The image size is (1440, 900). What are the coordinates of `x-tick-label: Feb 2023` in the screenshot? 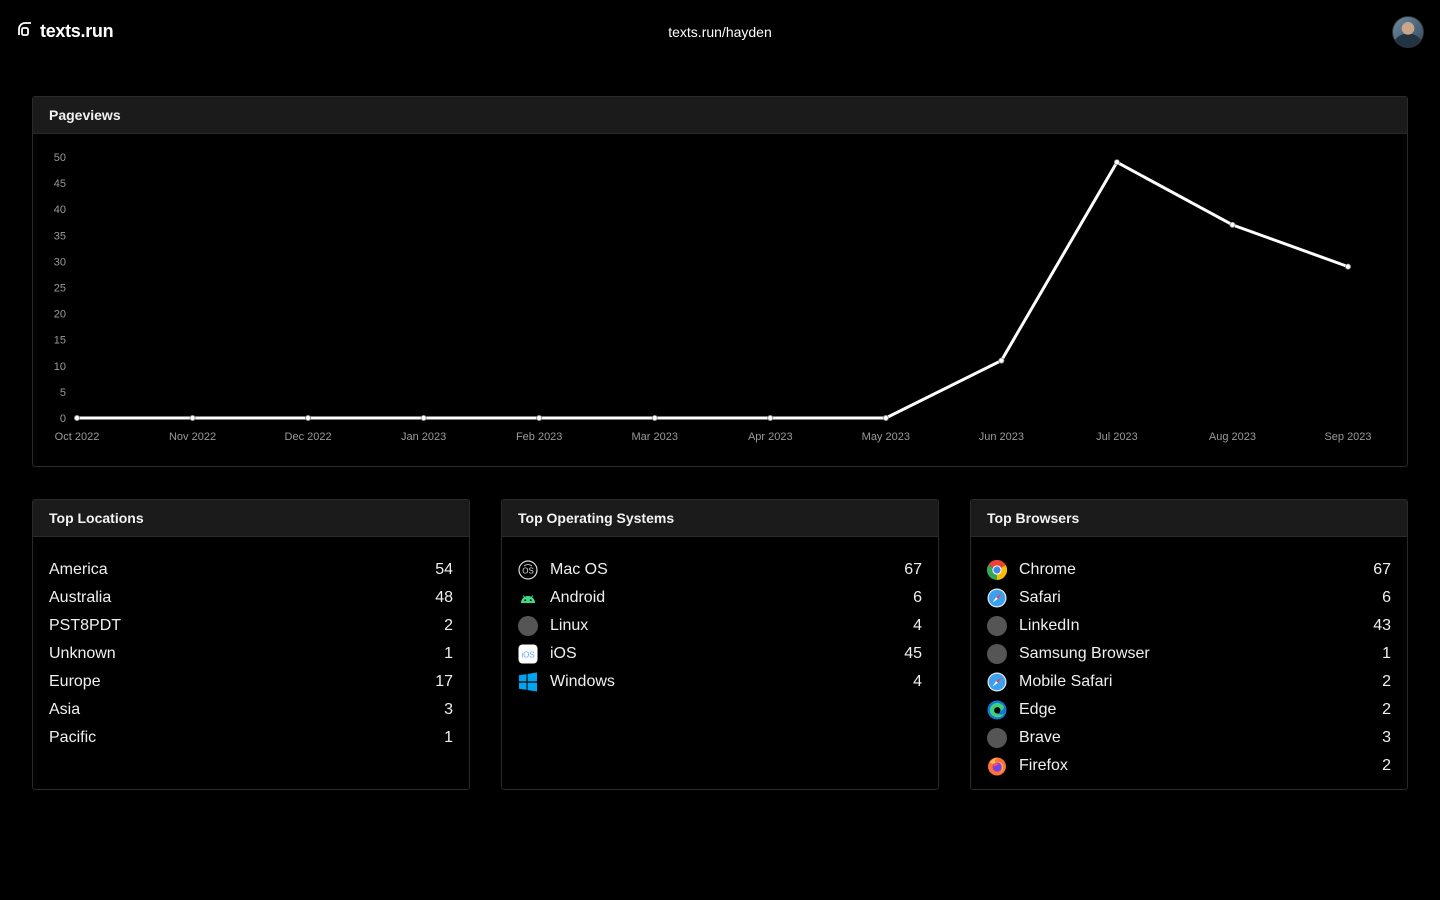 It's located at (539, 437).